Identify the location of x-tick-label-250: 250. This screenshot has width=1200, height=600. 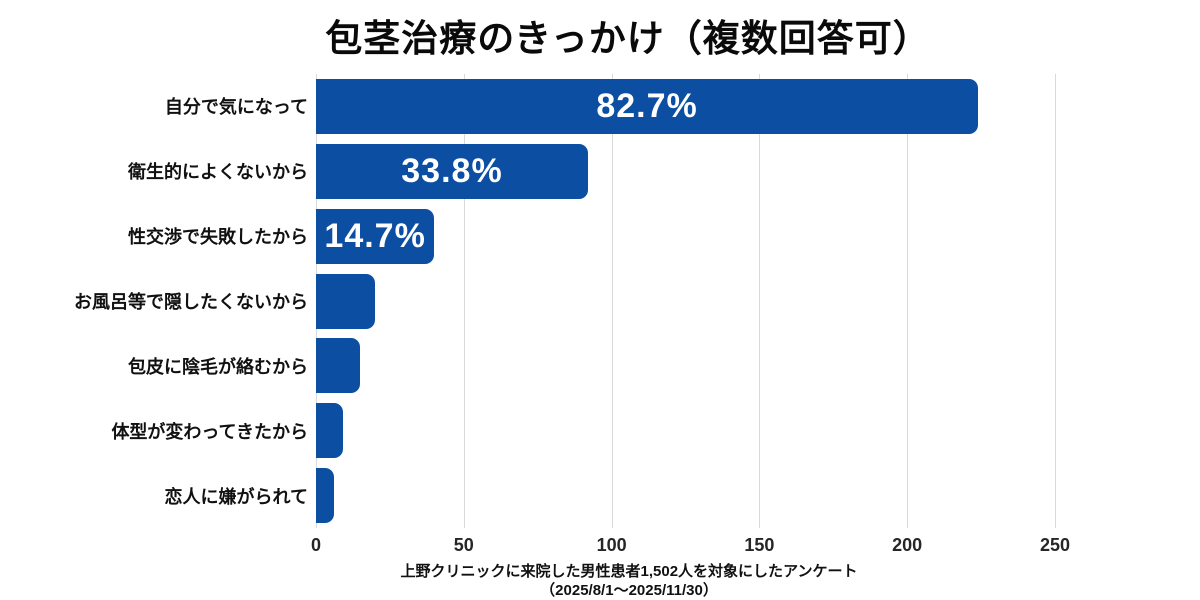
(1055, 545).